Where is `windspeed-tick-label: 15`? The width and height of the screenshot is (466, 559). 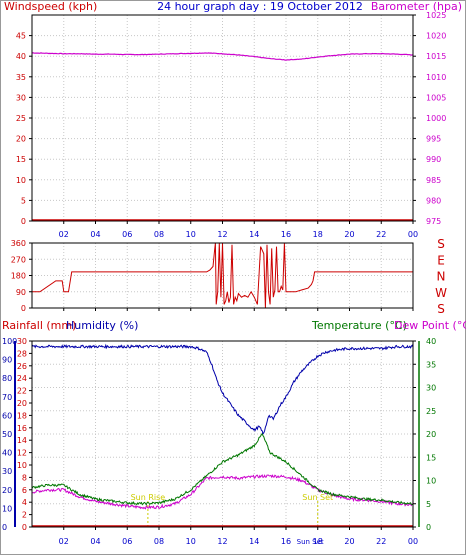 windspeed-tick-label: 15 is located at coordinates (21, 159).